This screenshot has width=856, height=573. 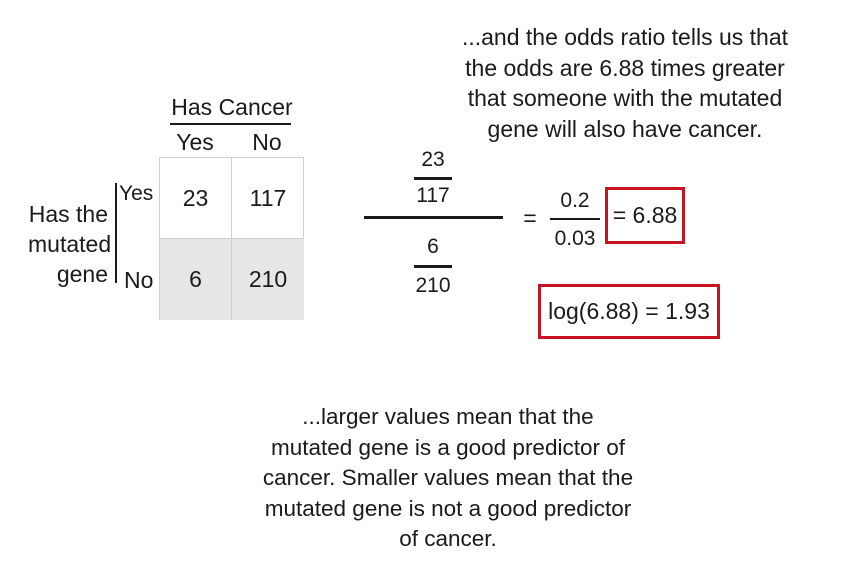 I want to click on log-odds-result: log(6.88) = 1.93, so click(x=629, y=311).